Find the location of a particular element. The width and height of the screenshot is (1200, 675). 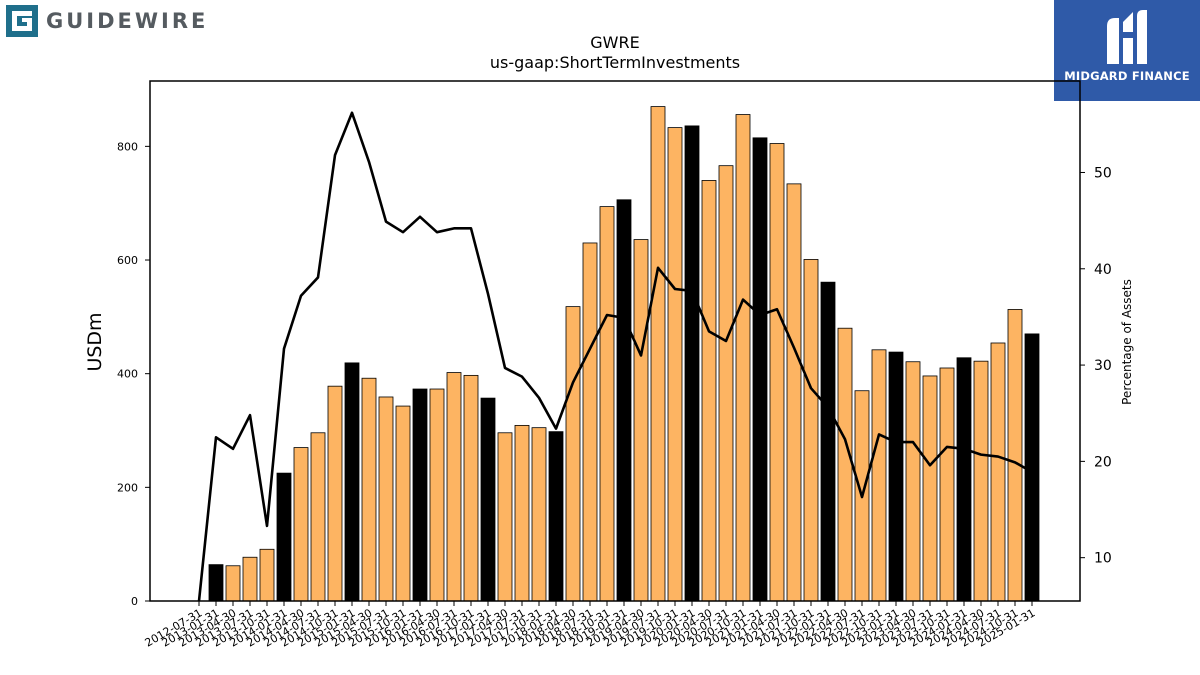

guidewire-logo-text: GUIDEWIRE is located at coordinates (127, 21).